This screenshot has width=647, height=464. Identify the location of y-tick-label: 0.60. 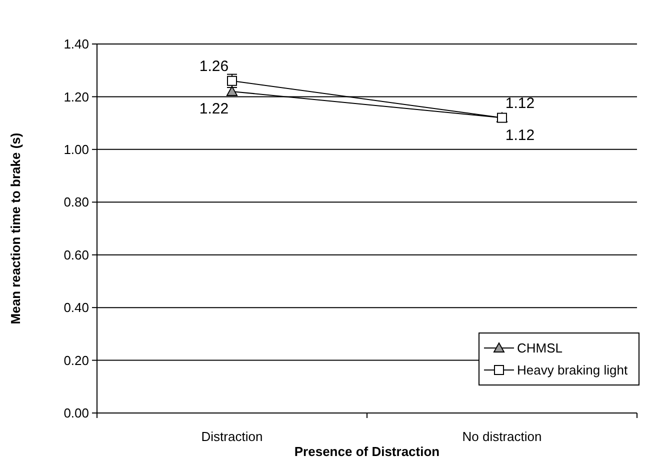
(76, 254).